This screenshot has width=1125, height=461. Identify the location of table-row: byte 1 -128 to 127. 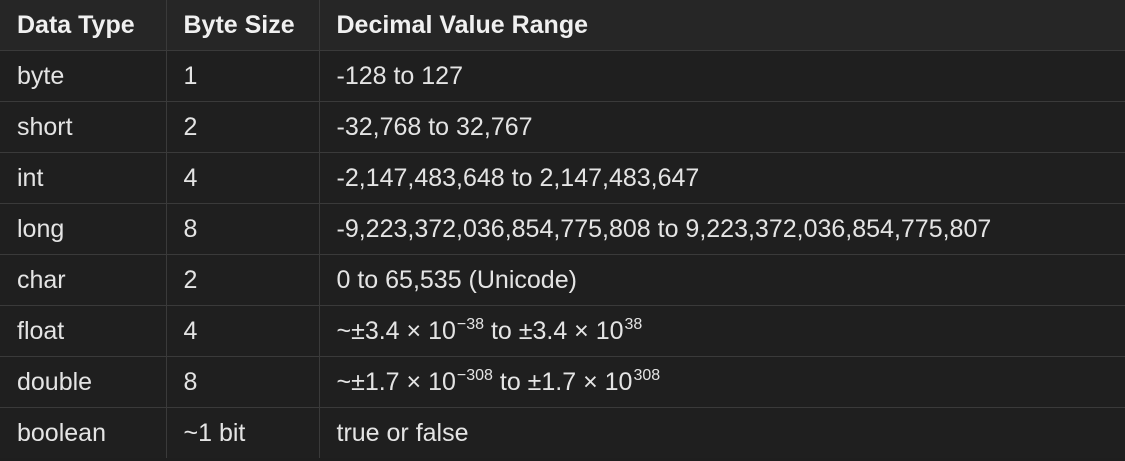
(562, 76).